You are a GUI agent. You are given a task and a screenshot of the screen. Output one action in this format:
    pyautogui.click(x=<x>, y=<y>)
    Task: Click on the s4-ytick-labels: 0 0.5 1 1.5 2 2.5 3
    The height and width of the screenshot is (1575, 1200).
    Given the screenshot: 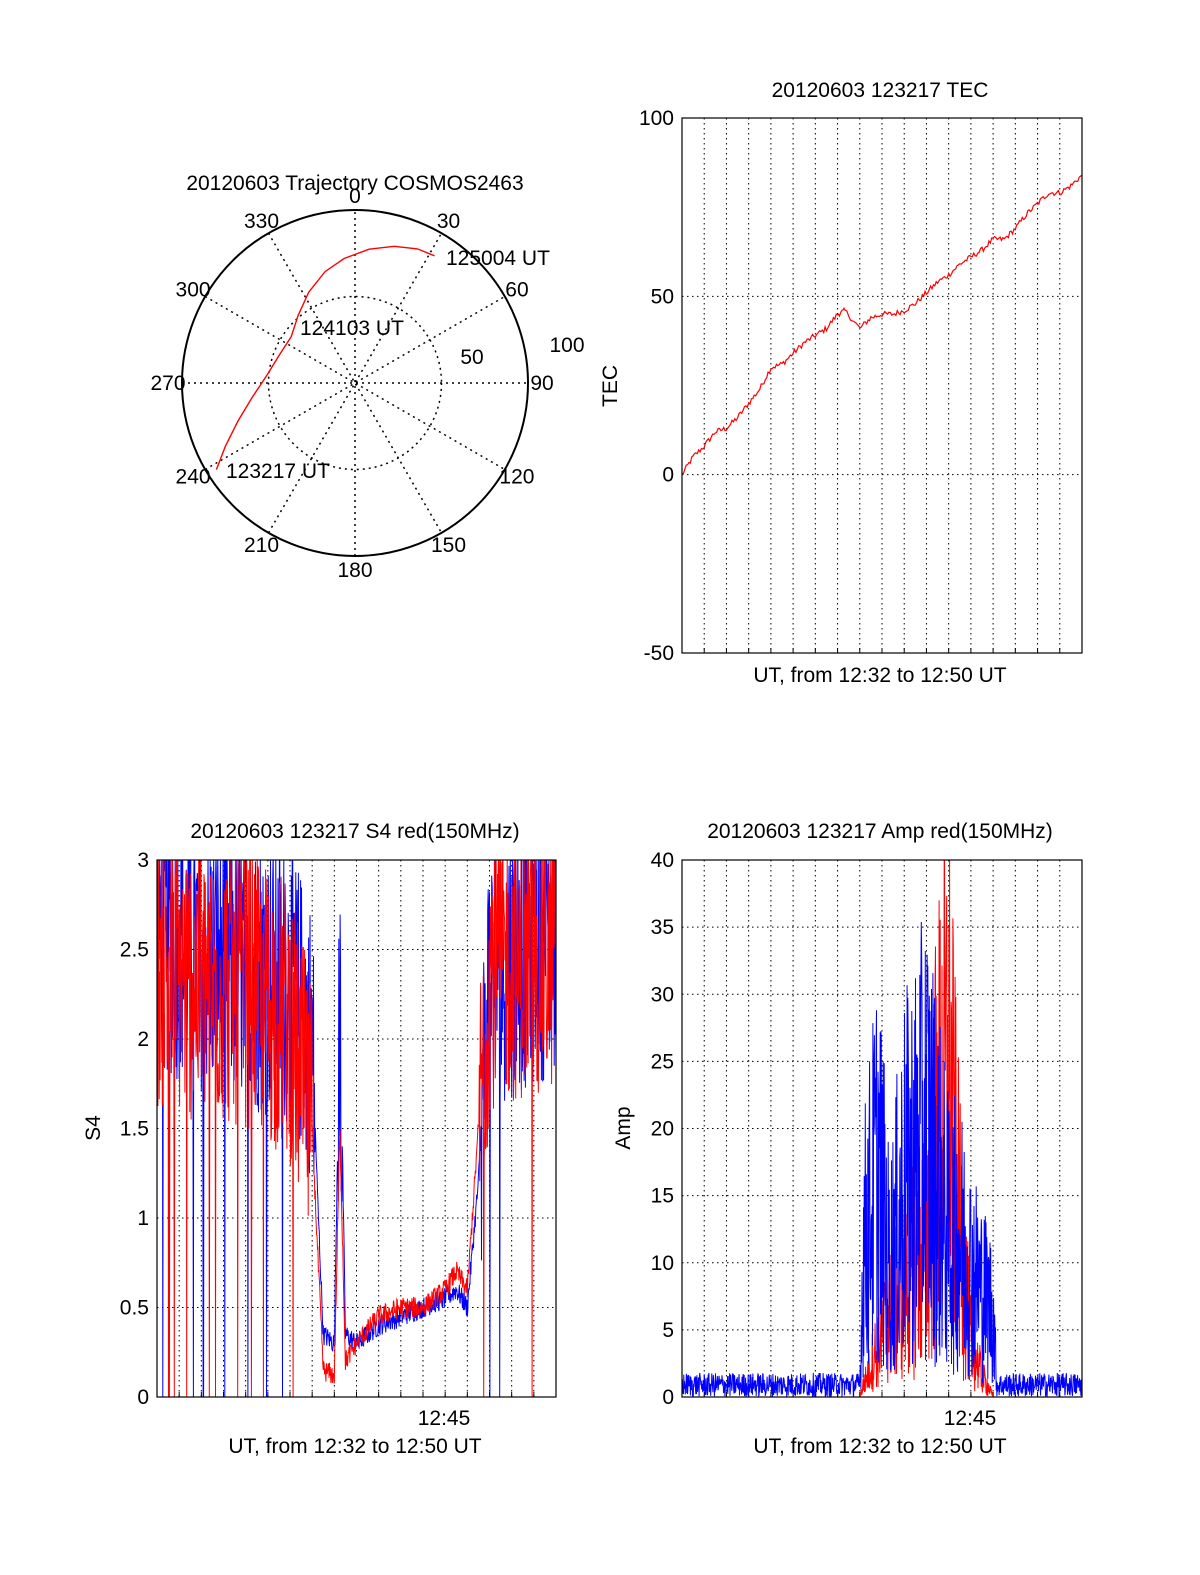 What is the action you would take?
    pyautogui.click(x=134, y=1129)
    